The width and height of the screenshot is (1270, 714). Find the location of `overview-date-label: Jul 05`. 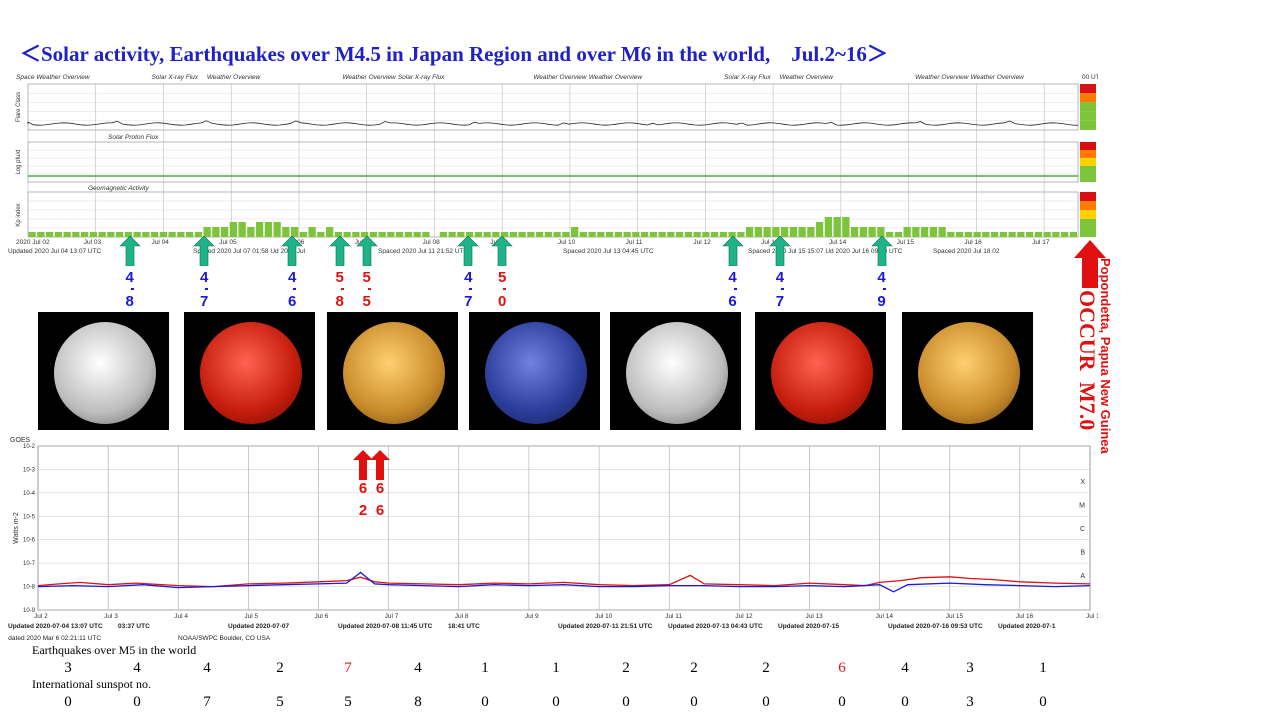

overview-date-label: Jul 05 is located at coordinates (228, 242).